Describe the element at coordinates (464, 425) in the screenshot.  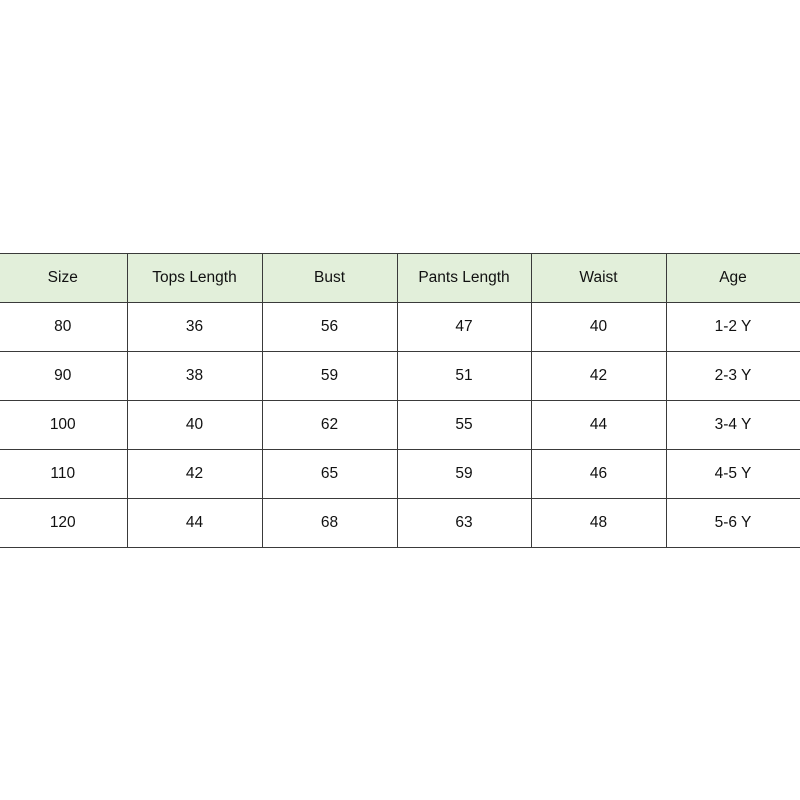
I see `cell-pants-length: 55` at that location.